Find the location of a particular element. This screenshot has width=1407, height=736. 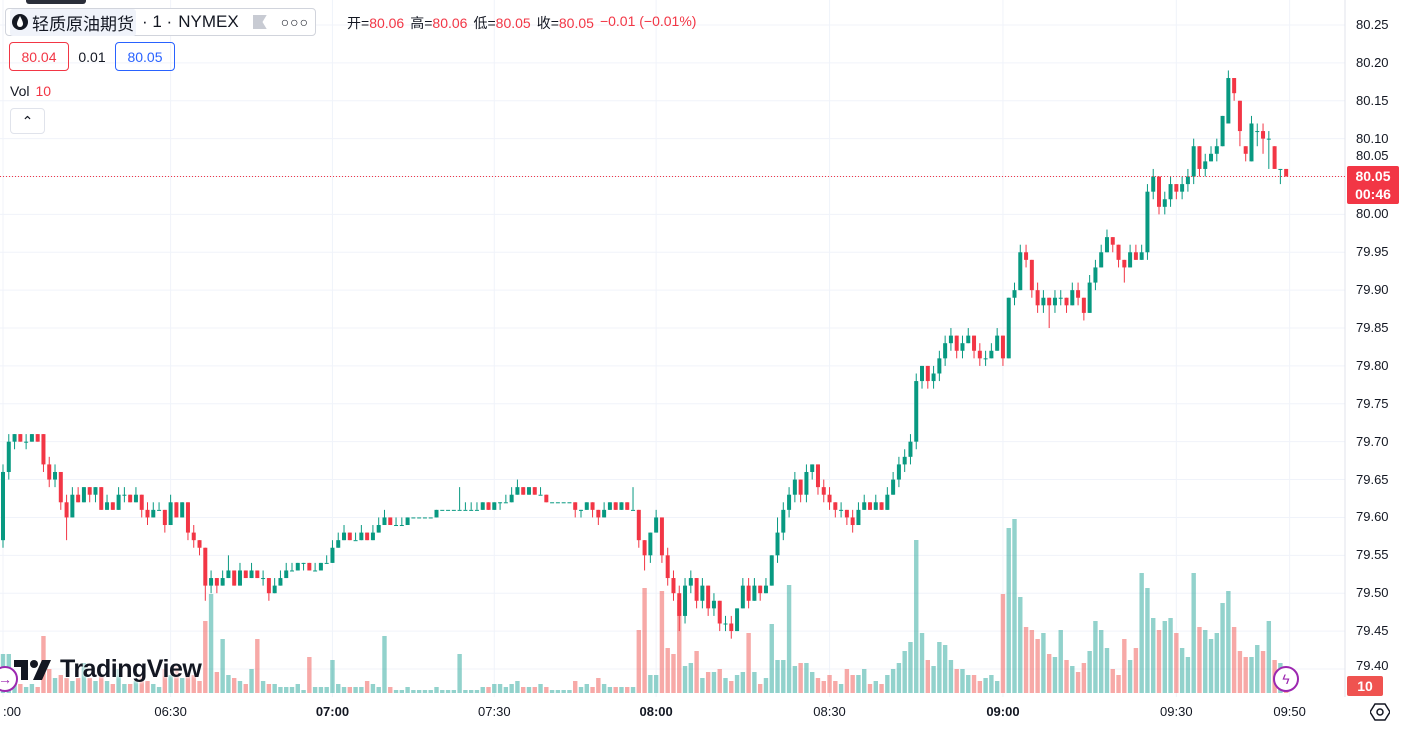

price-tick: 79.80 is located at coordinates (1372, 365).